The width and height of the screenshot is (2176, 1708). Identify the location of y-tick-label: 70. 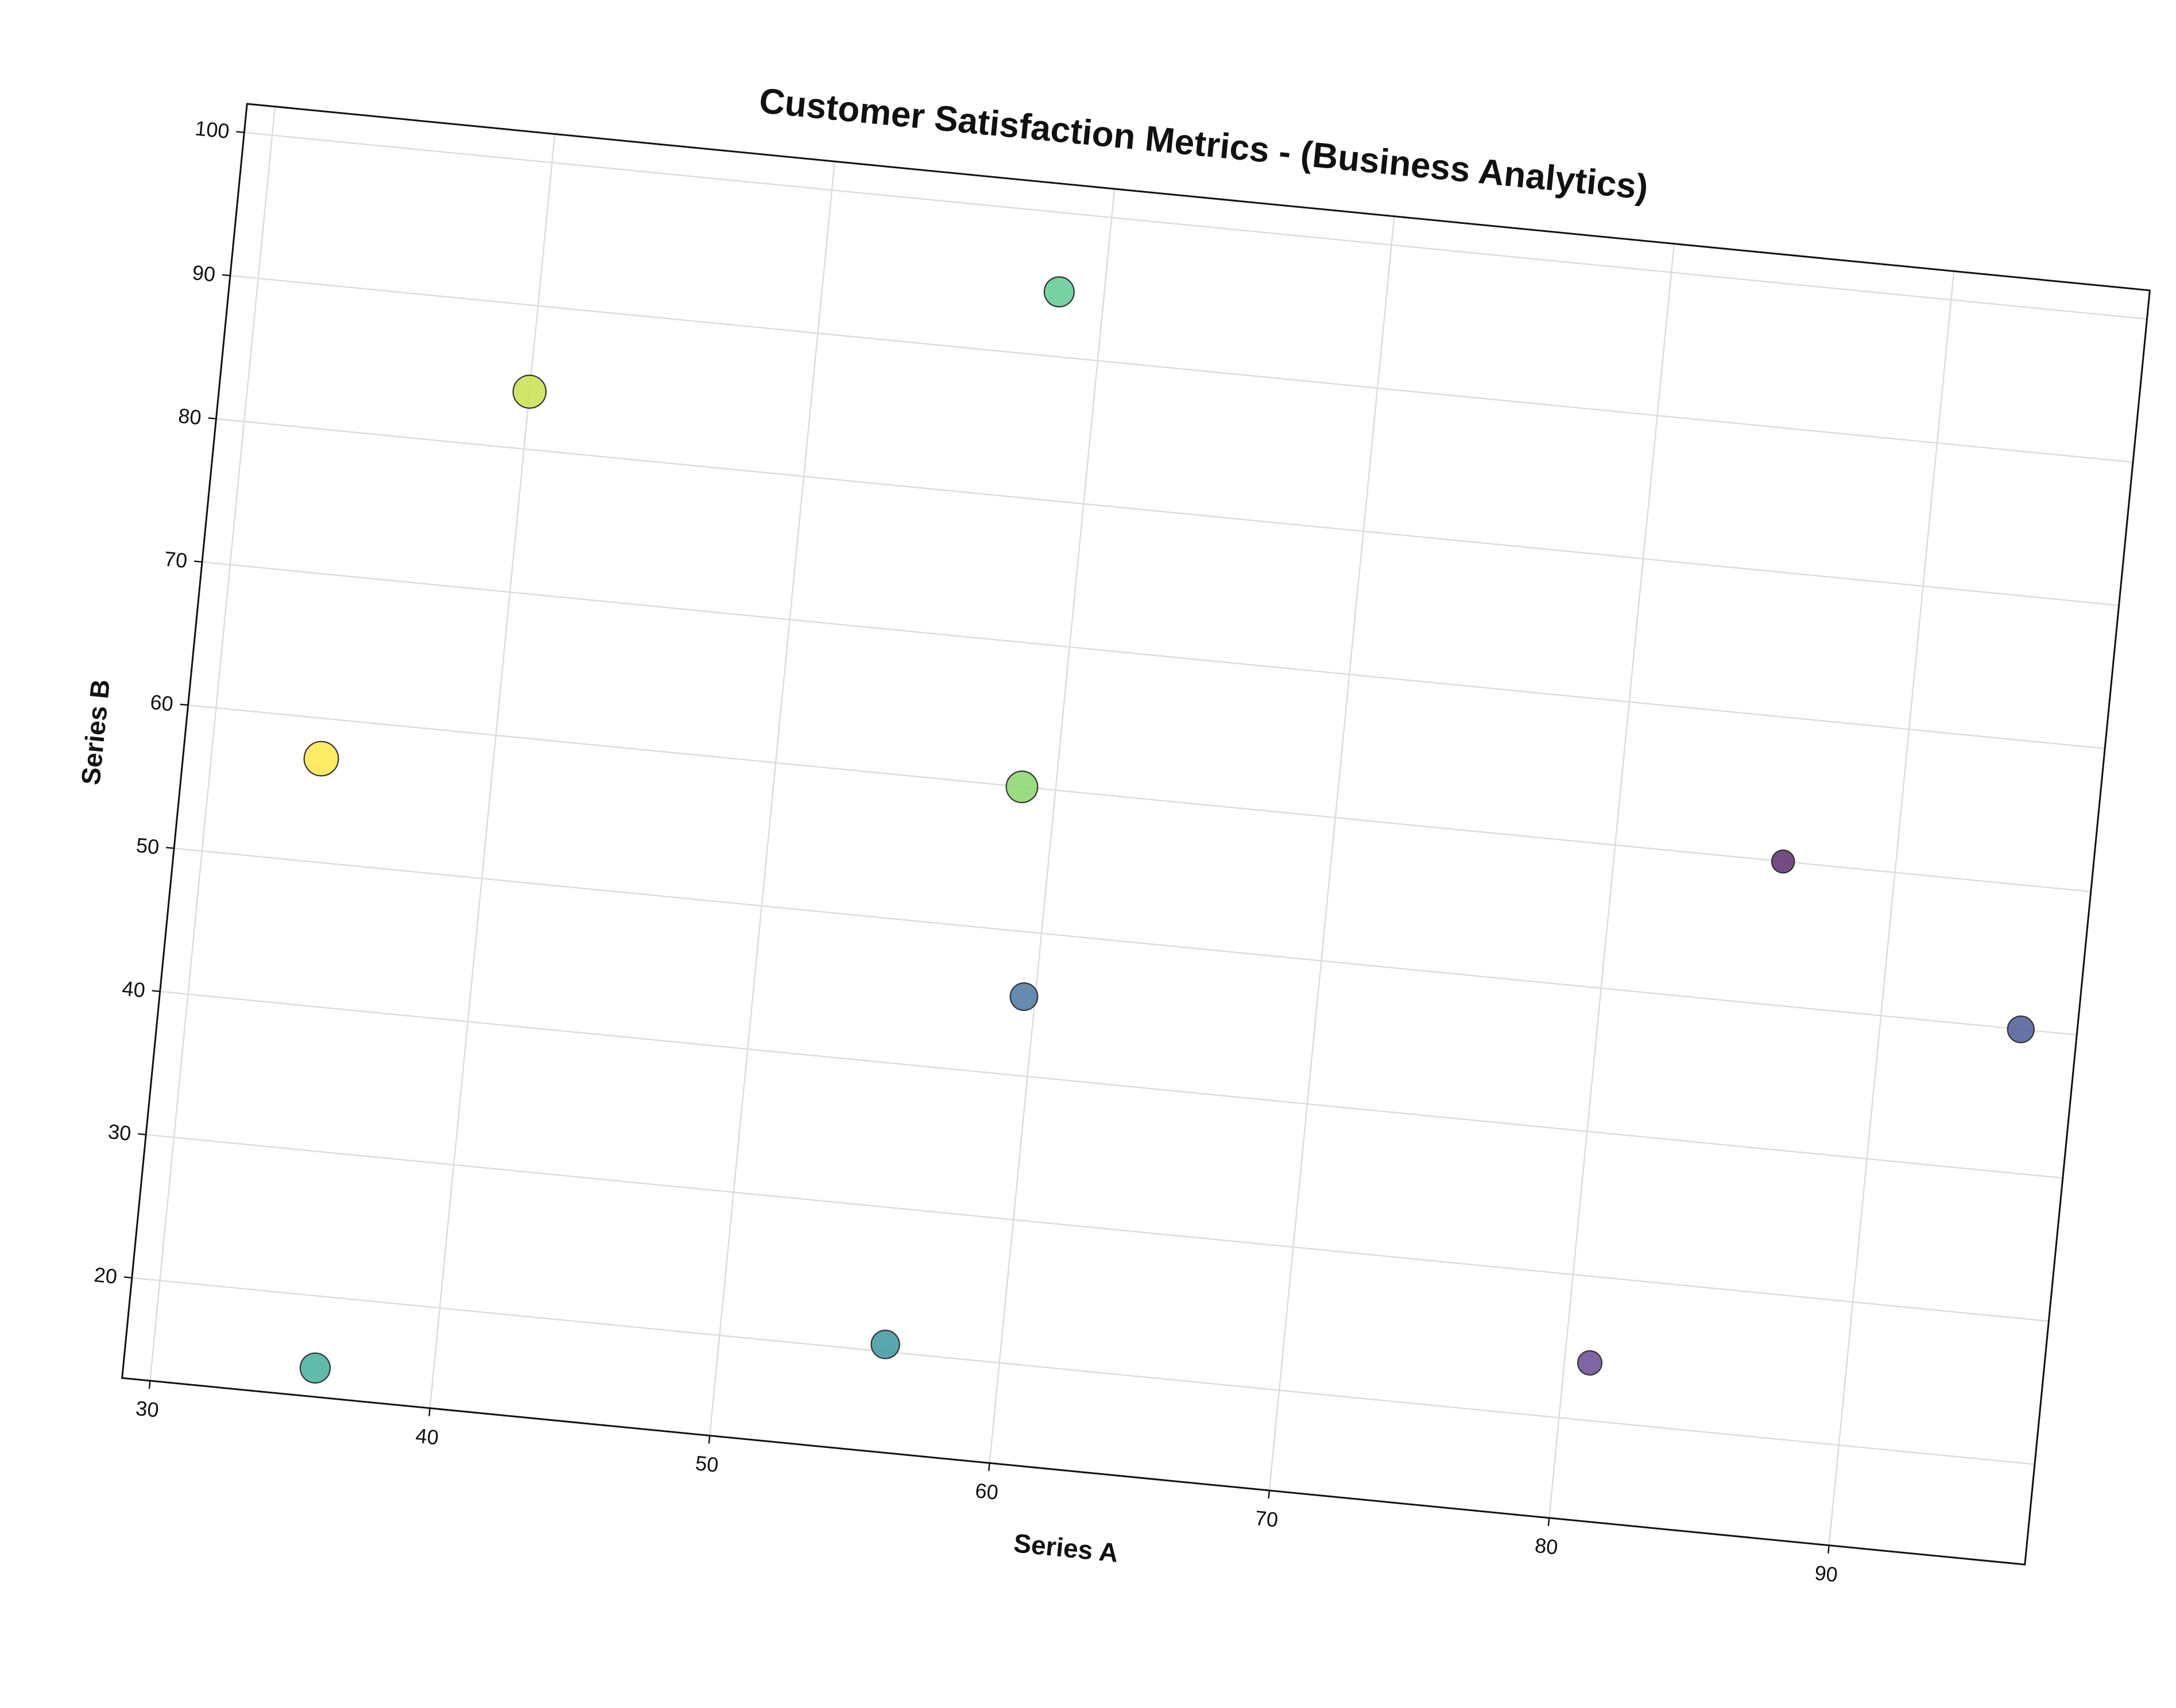
(176, 559).